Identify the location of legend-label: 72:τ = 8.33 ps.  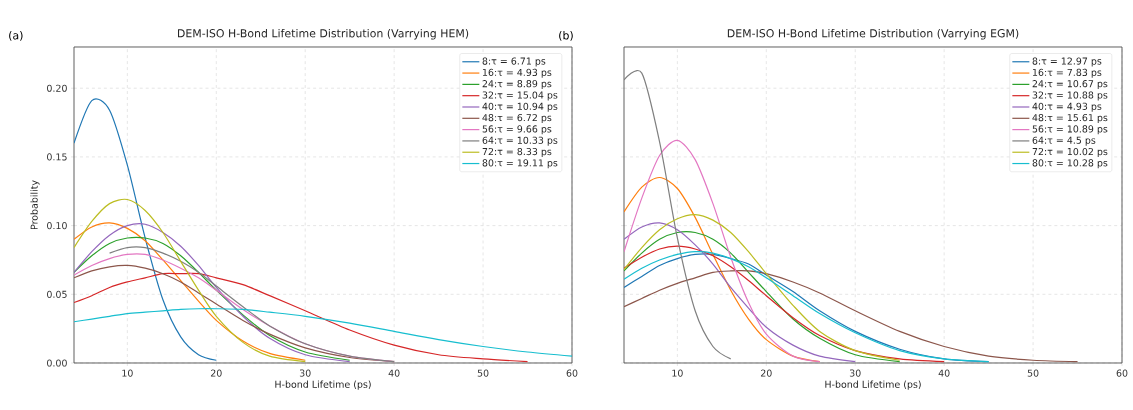
(517, 152).